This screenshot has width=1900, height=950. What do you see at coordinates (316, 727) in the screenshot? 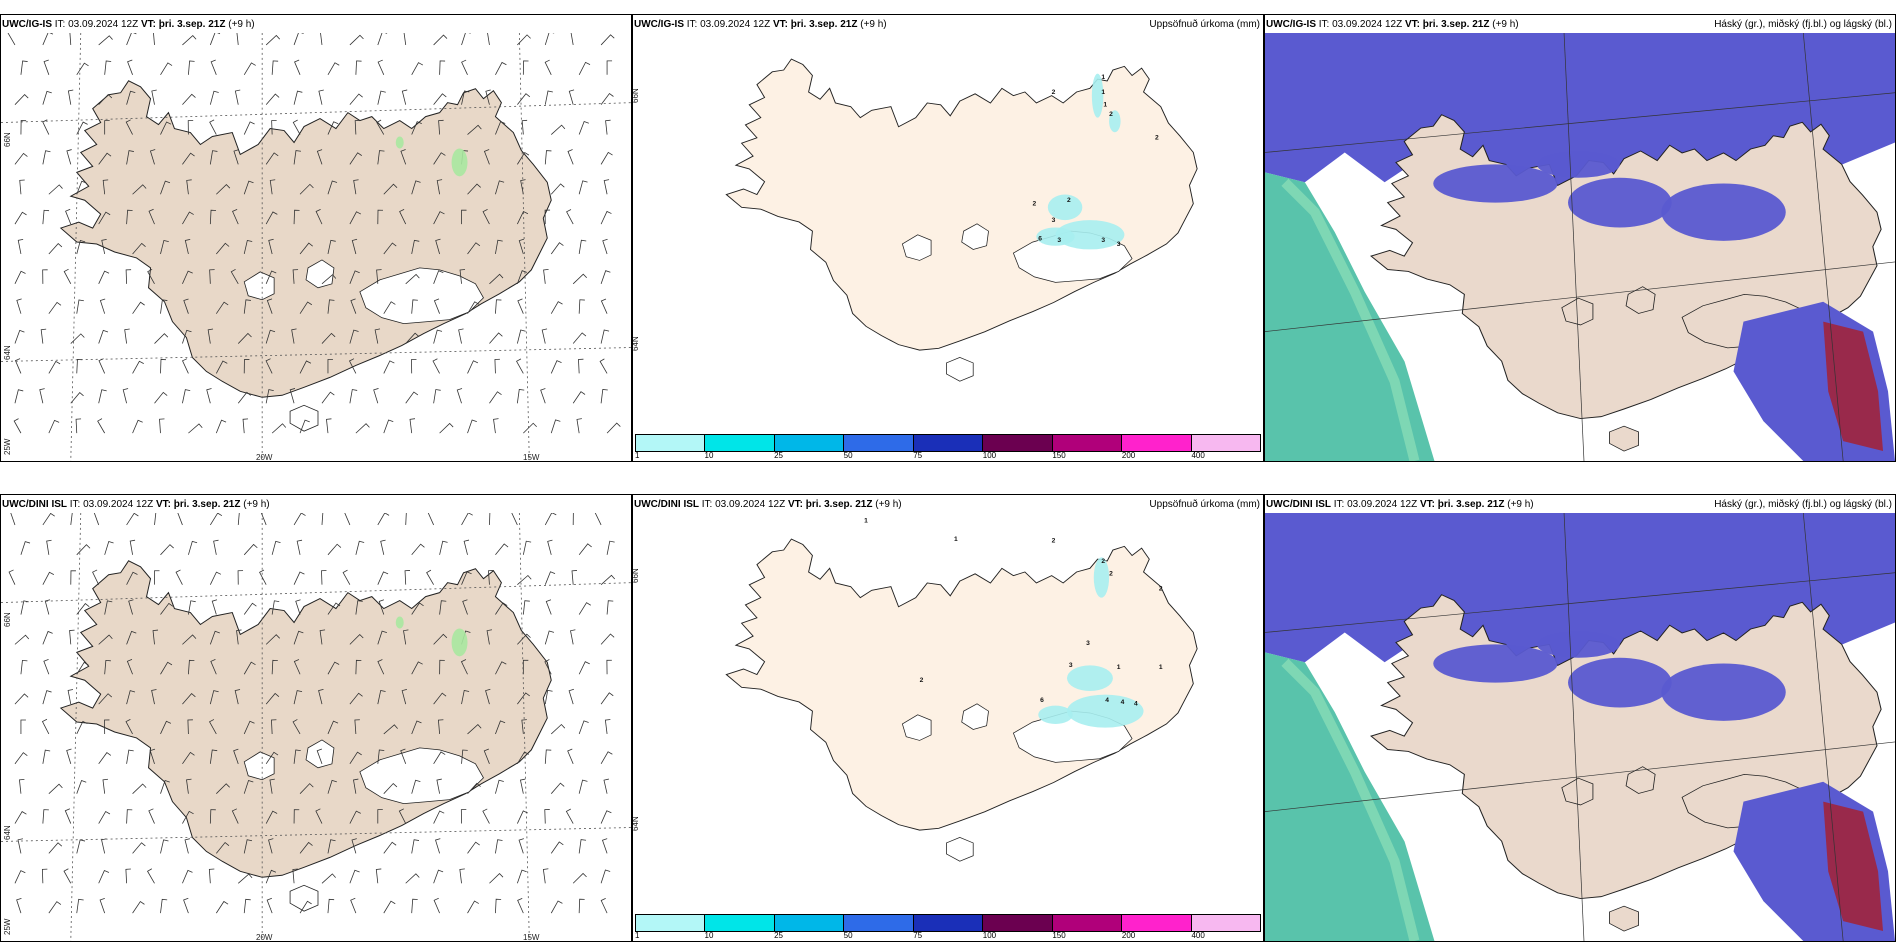
I see `wind-barb-map` at bounding box center [316, 727].